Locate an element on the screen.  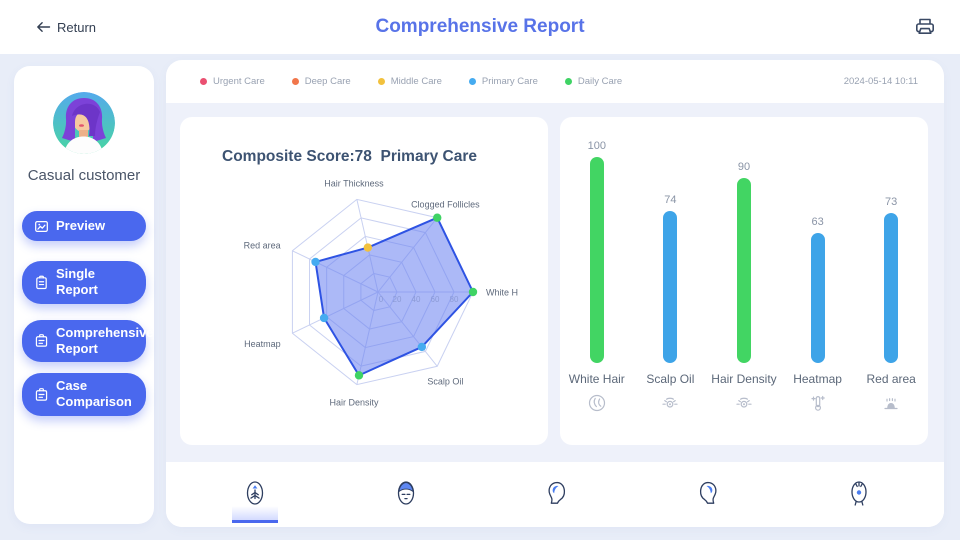
deep-care-dot is located at coordinates (295, 81).